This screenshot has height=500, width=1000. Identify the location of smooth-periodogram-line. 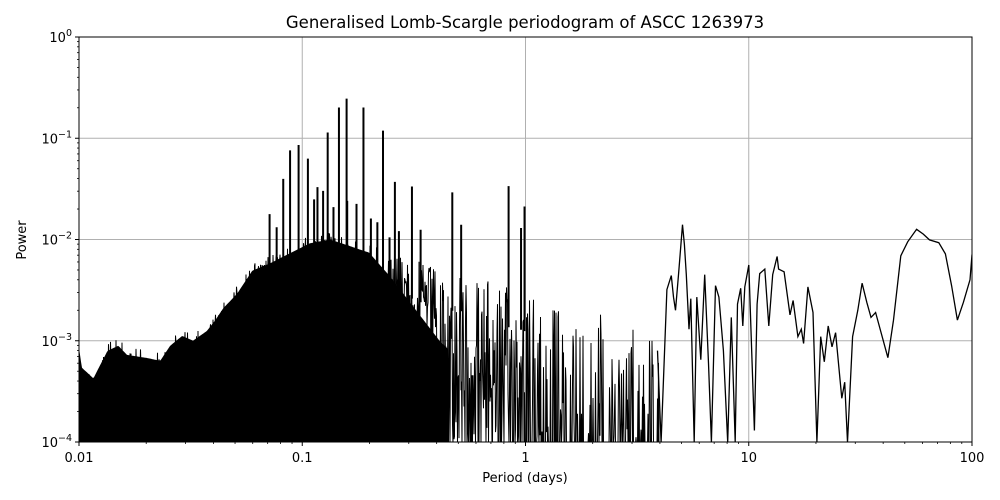
(814, 333).